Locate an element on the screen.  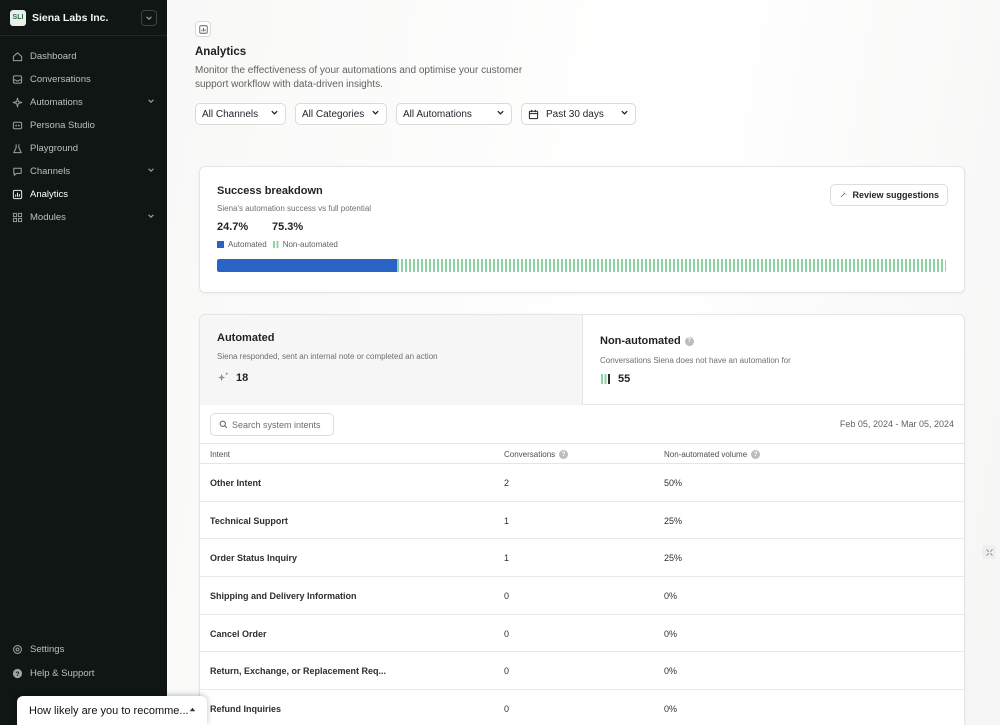
sidebar-item-settings: Settings is located at coordinates (83, 649).